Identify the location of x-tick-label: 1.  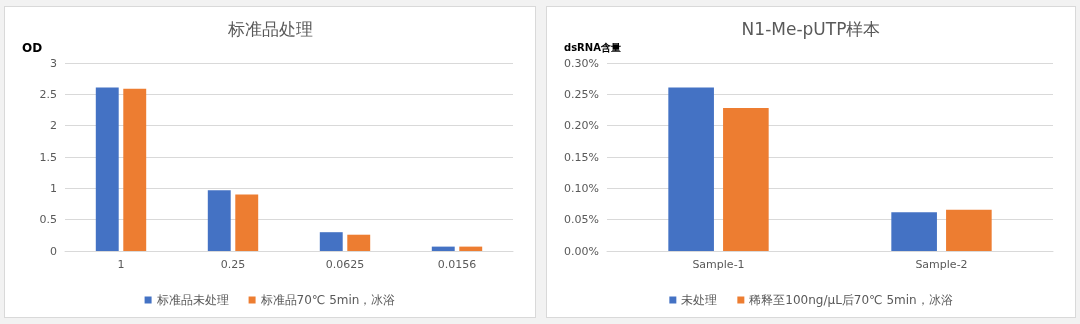
(121, 264).